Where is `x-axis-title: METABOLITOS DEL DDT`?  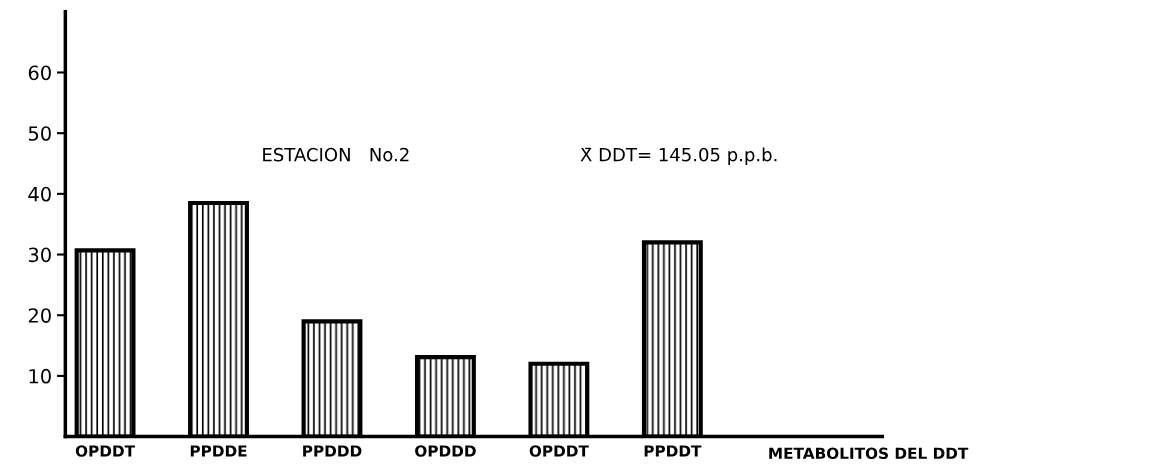 x-axis-title: METABOLITOS DEL DDT is located at coordinates (869, 453).